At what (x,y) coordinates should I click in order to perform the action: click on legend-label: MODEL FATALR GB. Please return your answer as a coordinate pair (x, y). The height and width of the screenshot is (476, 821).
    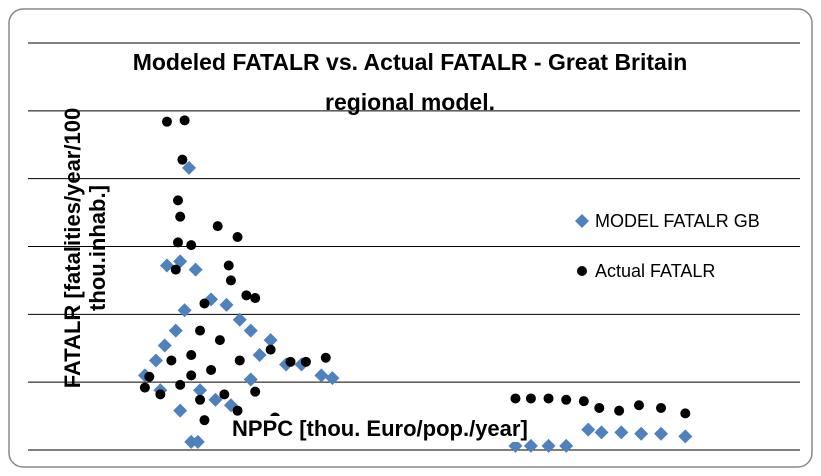
    Looking at the image, I should click on (677, 221).